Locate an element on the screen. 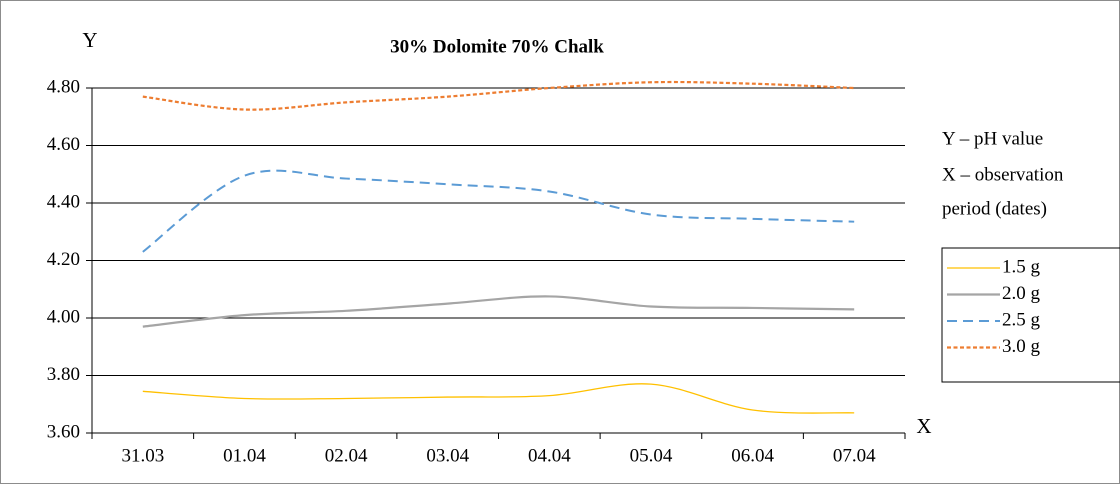 The height and width of the screenshot is (484, 1120). y-tick-label: 4.40 is located at coordinates (63, 201).